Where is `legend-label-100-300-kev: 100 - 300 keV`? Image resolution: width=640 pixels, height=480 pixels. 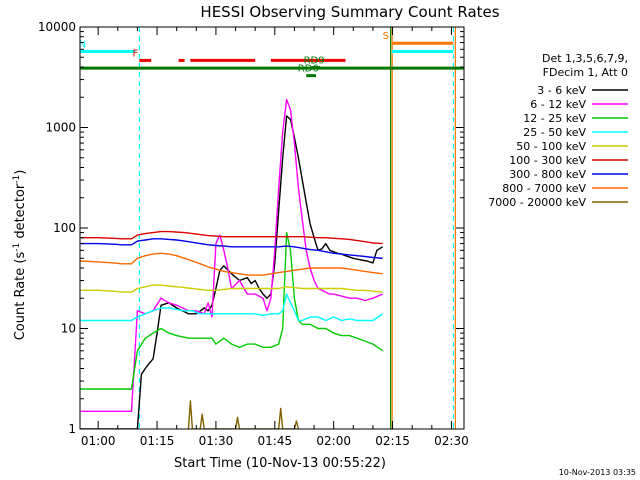
legend-label-100-300-kev: 100 - 300 keV is located at coordinates (547, 160).